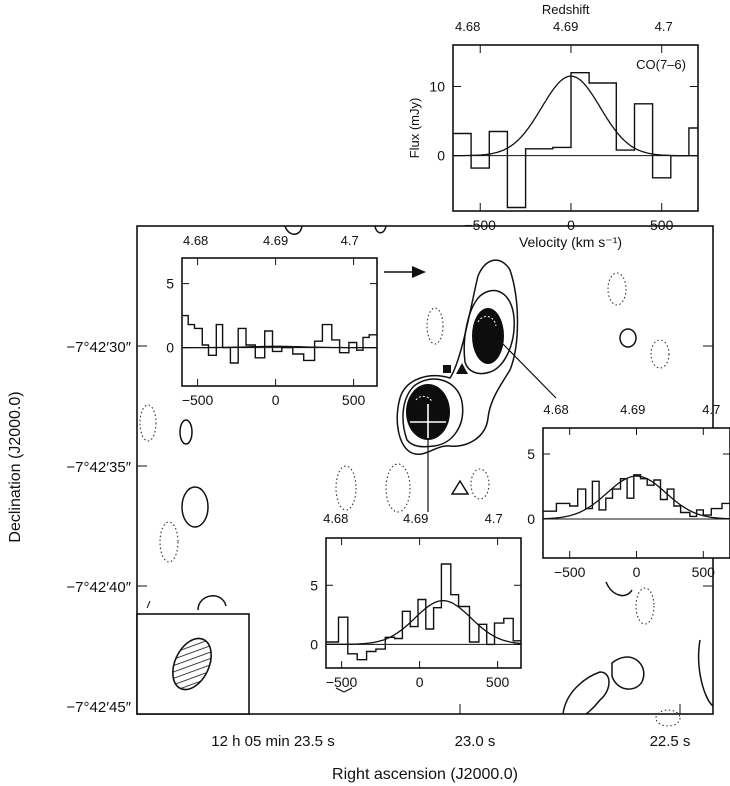  I want to click on south_component-gaussian-fit, so click(423, 622).